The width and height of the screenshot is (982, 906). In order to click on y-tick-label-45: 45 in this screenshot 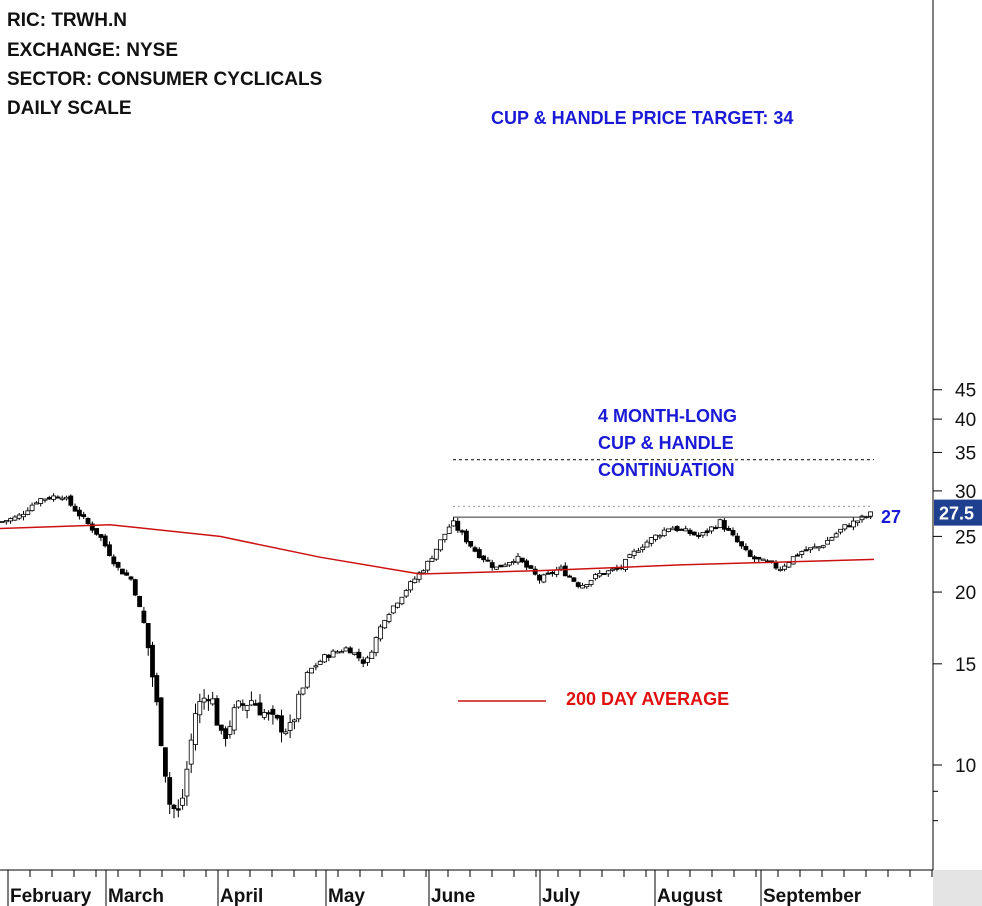, I will do `click(965, 391)`.